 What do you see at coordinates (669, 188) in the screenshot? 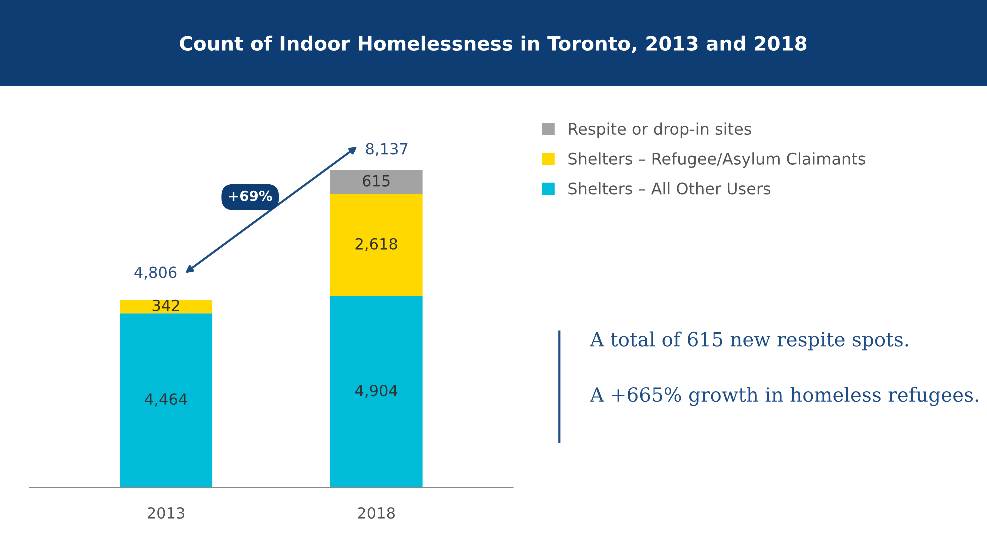
I see `legend-label: Shelters – All Other Users` at bounding box center [669, 188].